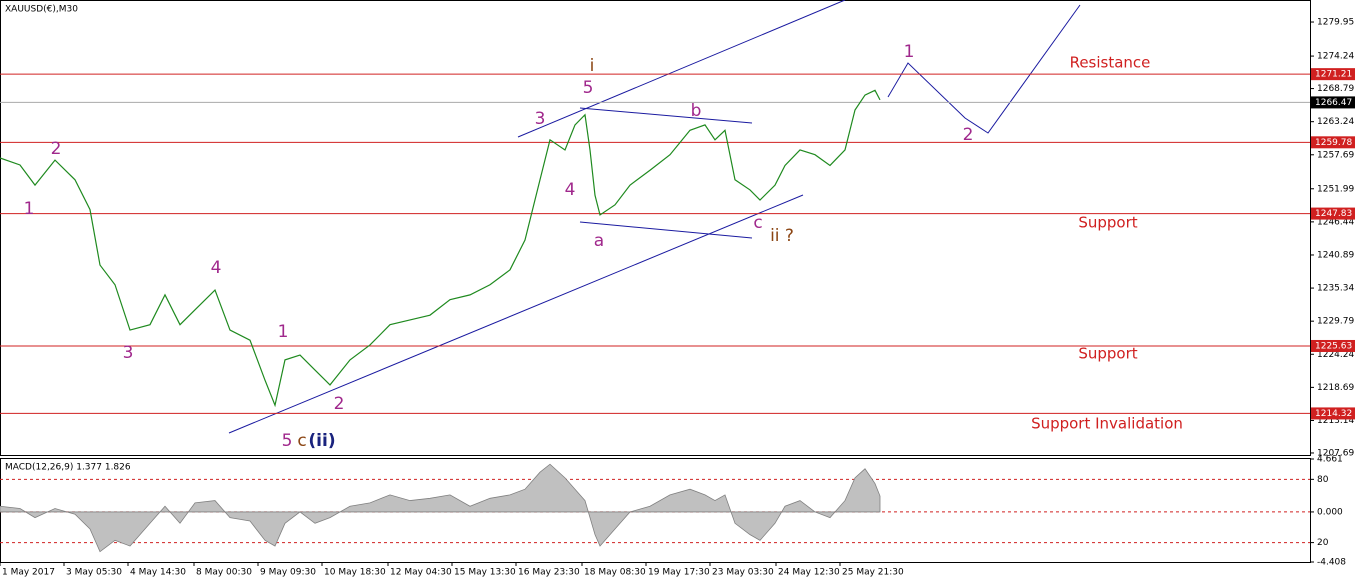 This screenshot has height=583, width=1355. What do you see at coordinates (782, 236) in the screenshot?
I see `annotation: ii ?` at bounding box center [782, 236].